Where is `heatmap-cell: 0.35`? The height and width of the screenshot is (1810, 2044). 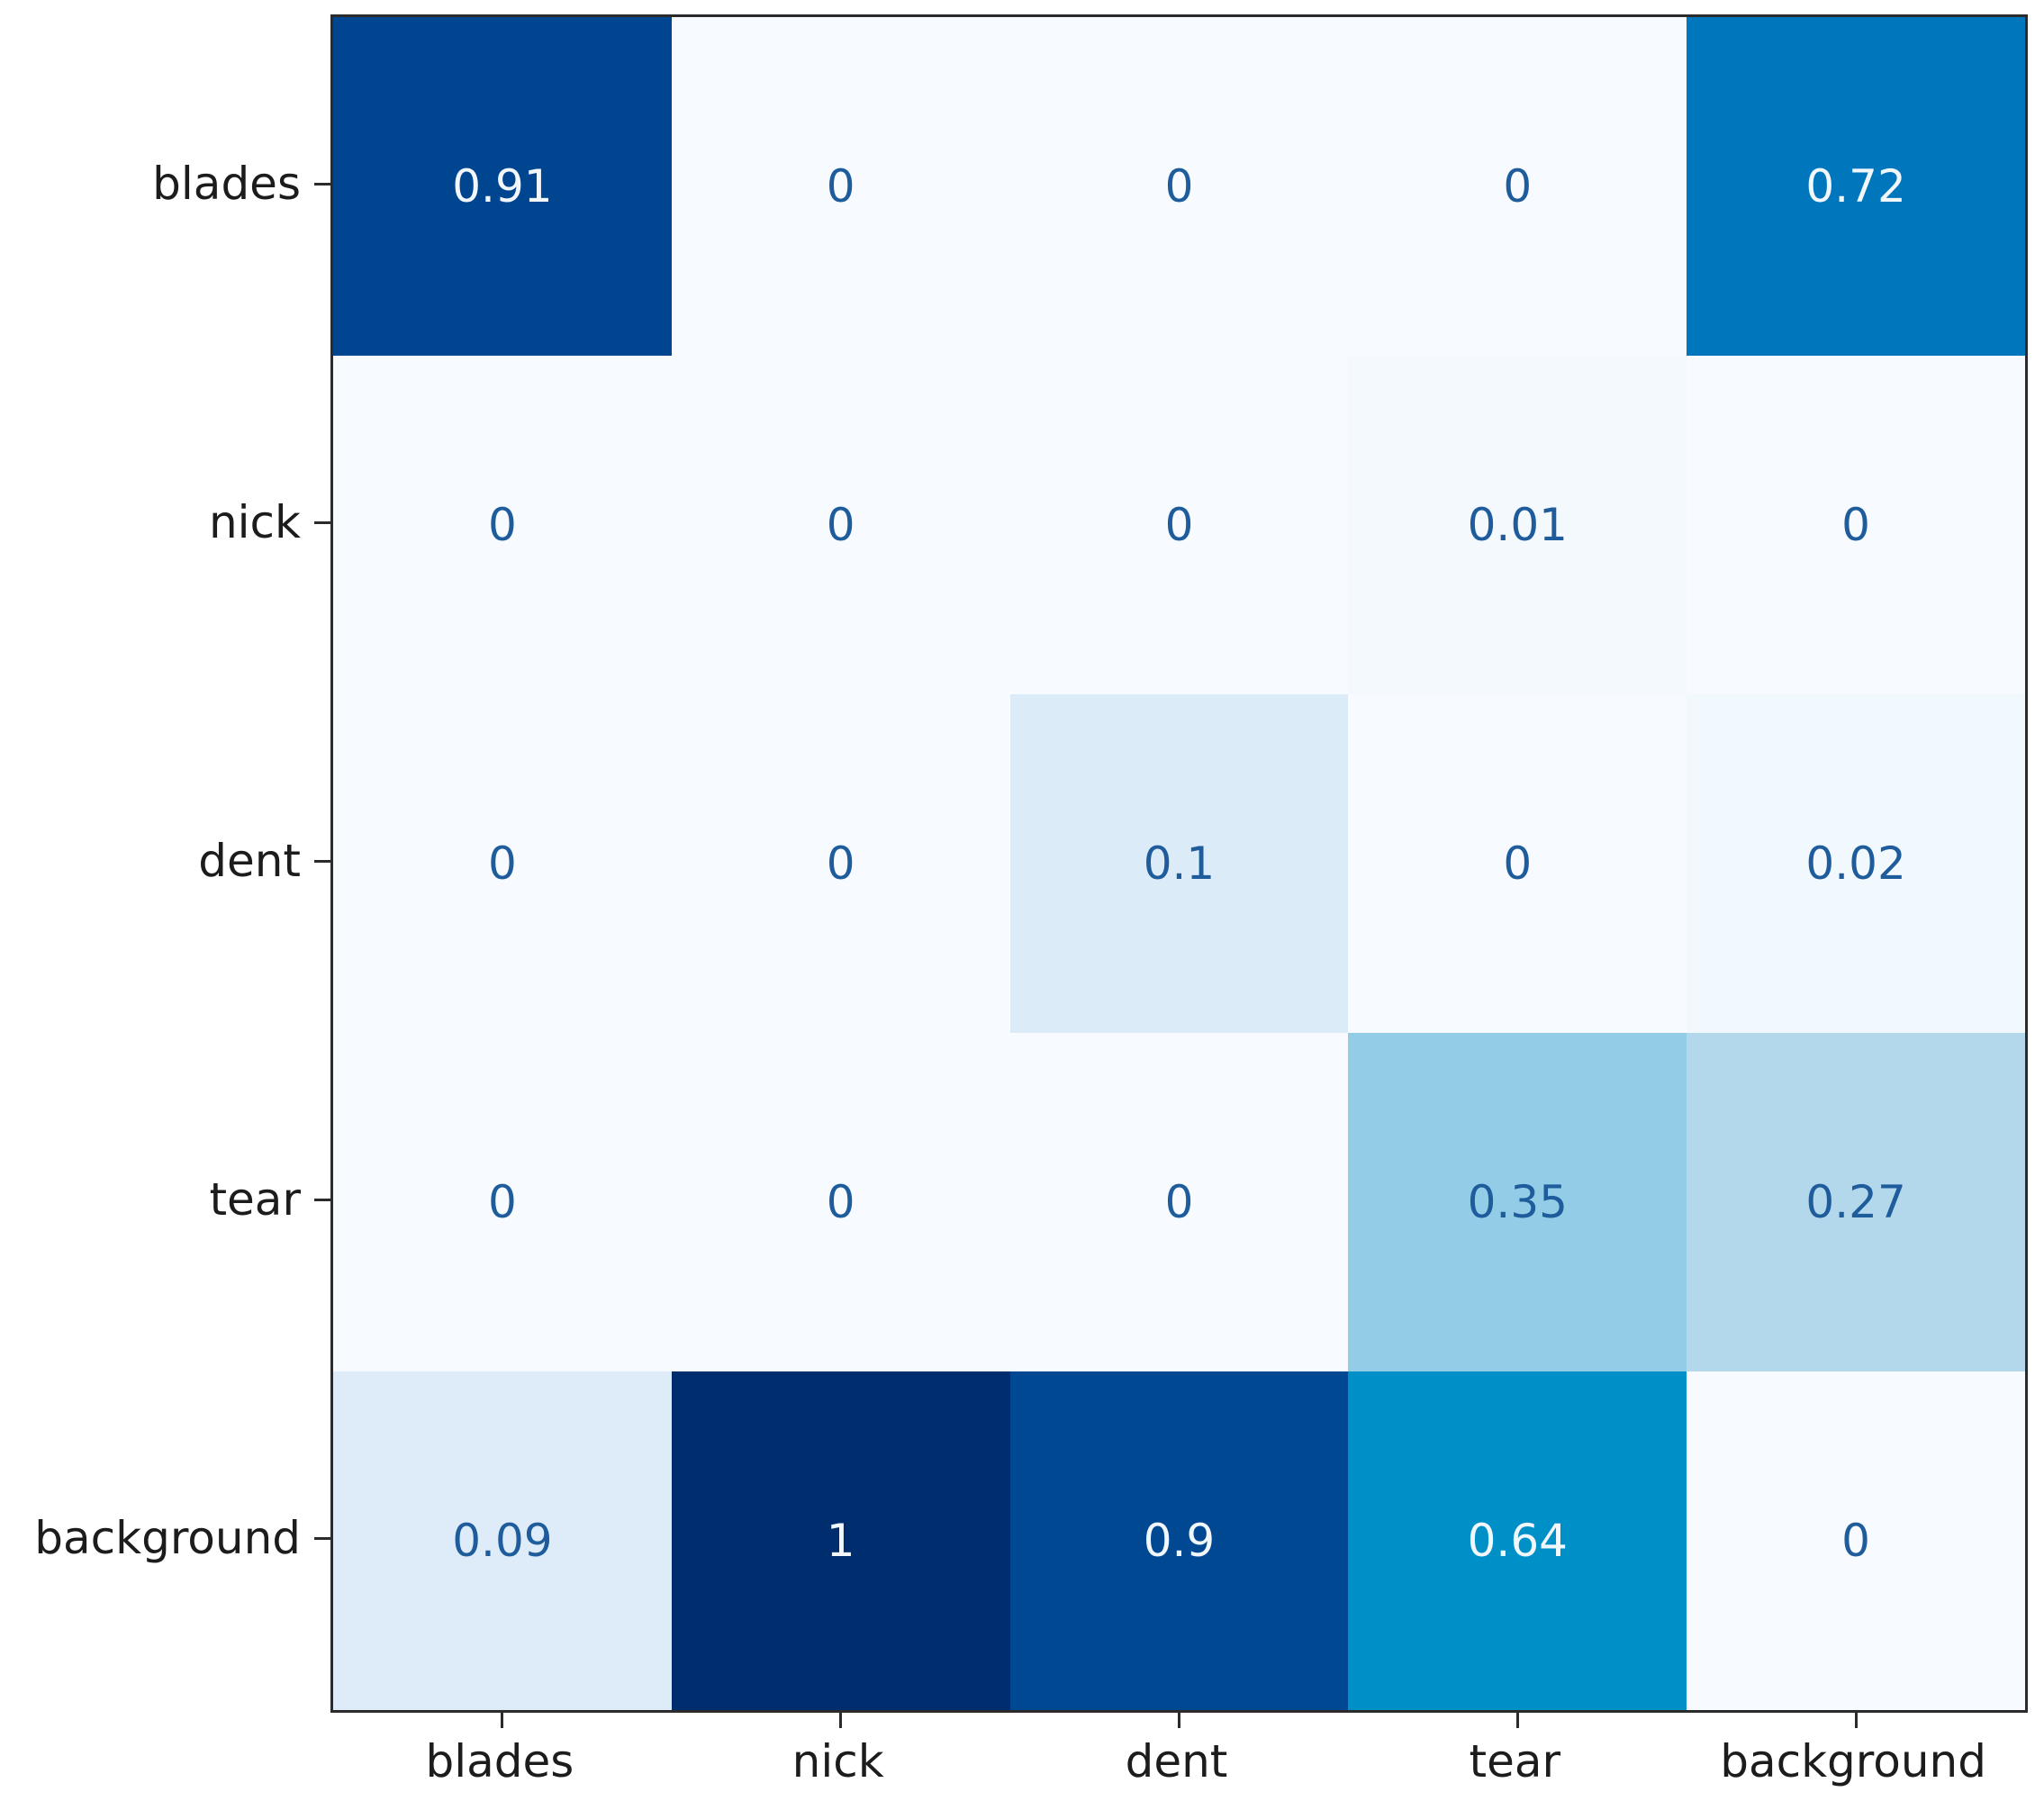
heatmap-cell: 0.35 is located at coordinates (1517, 1202).